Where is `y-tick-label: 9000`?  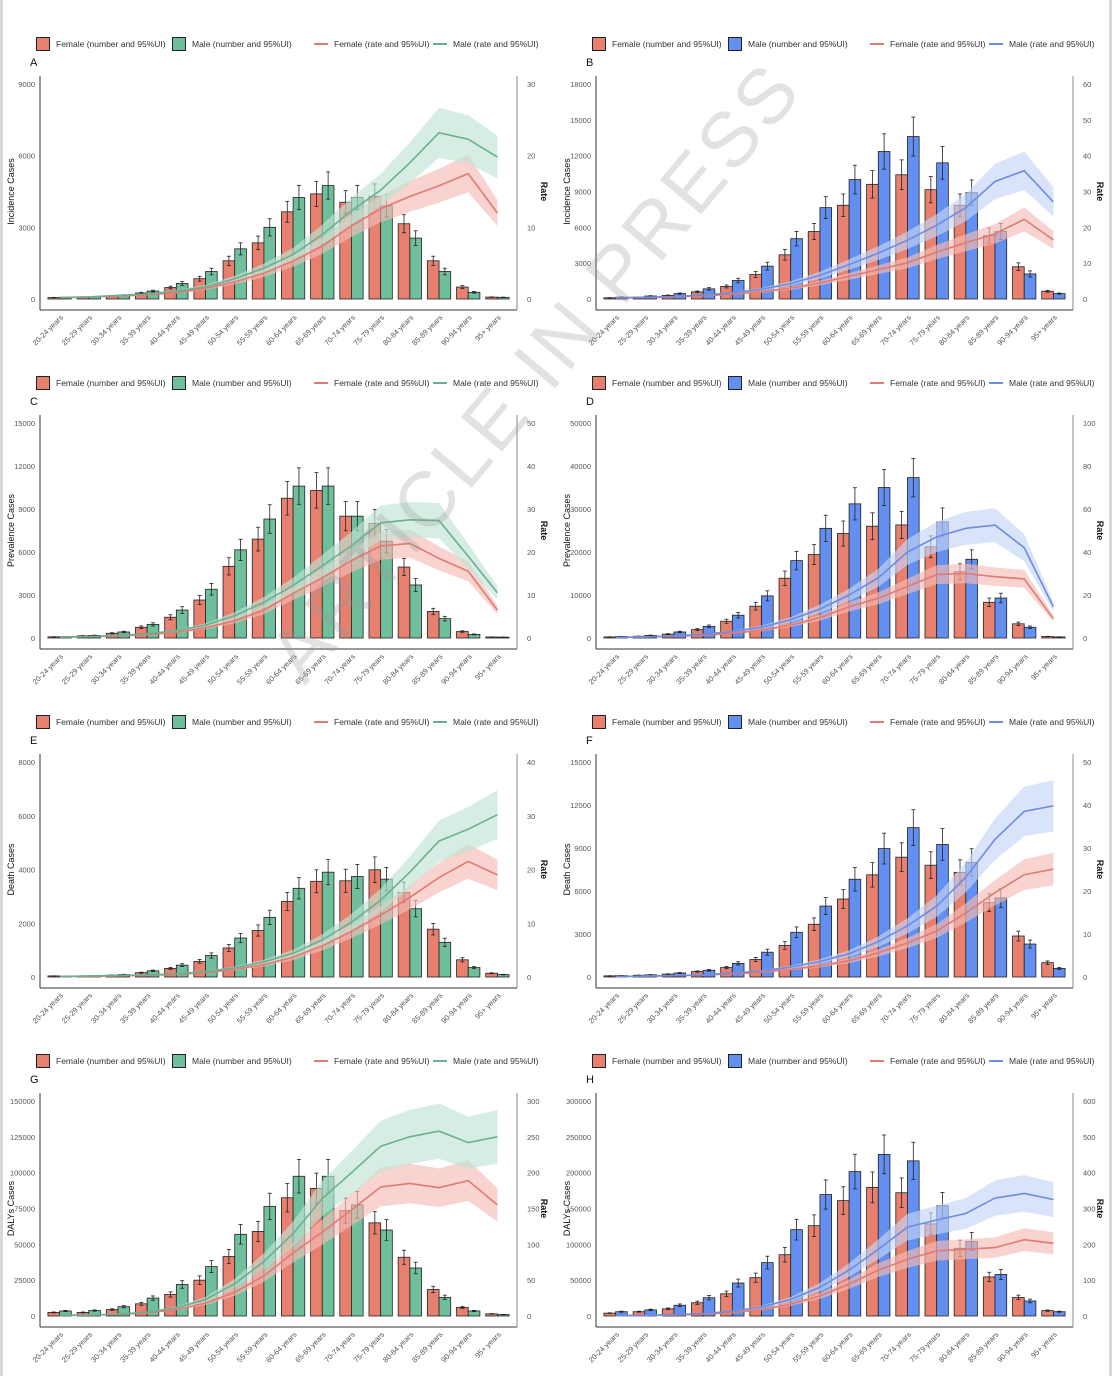
y-tick-label: 9000 is located at coordinates (26, 84).